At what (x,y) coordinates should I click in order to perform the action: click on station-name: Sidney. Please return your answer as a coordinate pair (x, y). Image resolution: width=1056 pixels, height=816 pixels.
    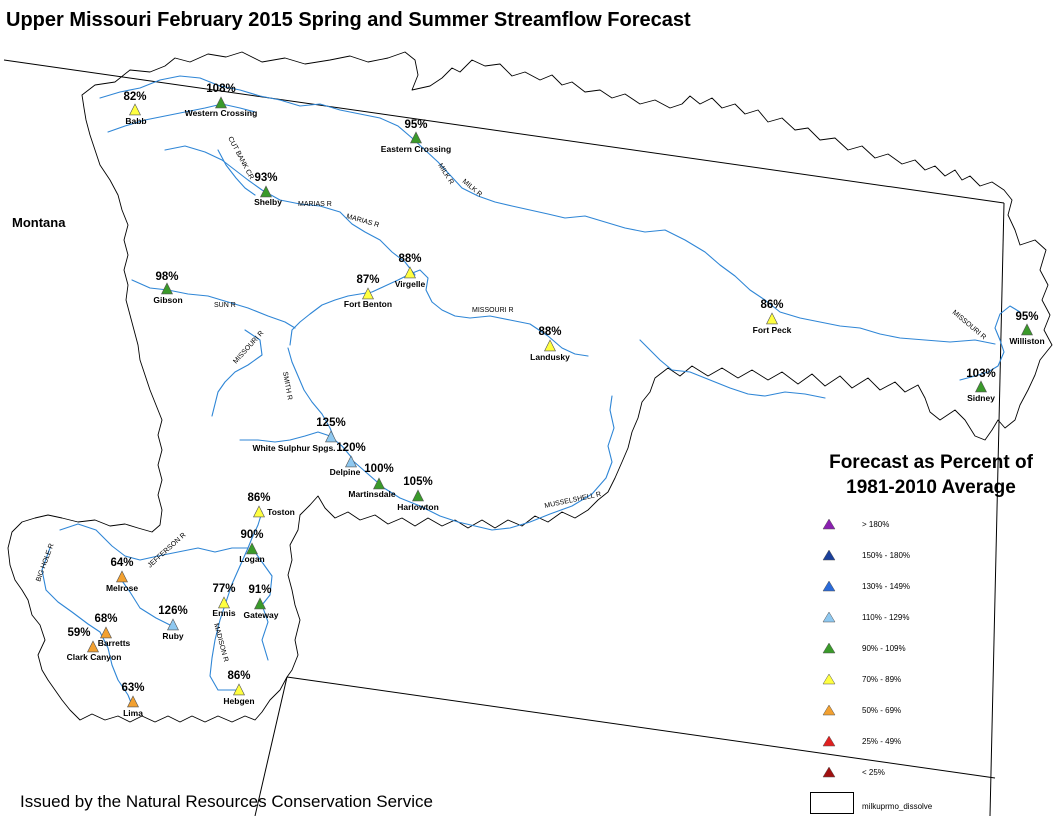
    Looking at the image, I should click on (981, 398).